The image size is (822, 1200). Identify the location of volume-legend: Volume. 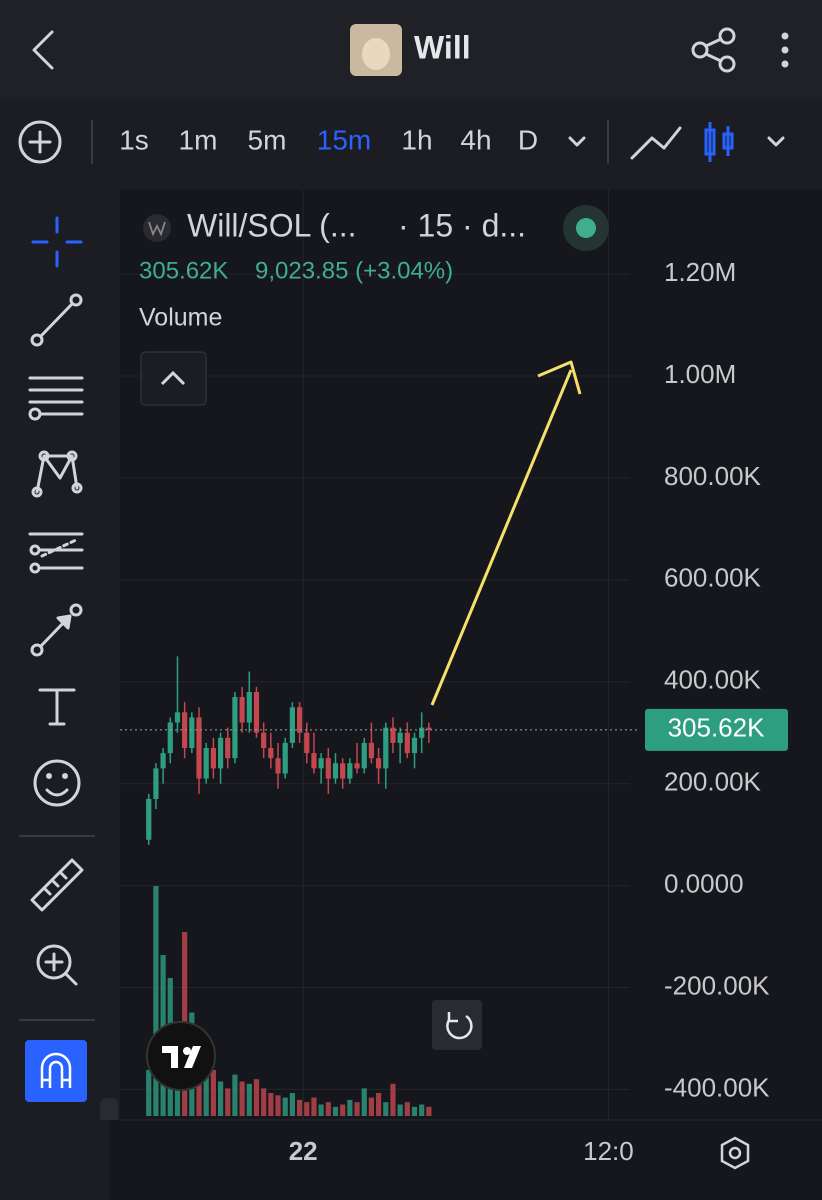
(180, 318).